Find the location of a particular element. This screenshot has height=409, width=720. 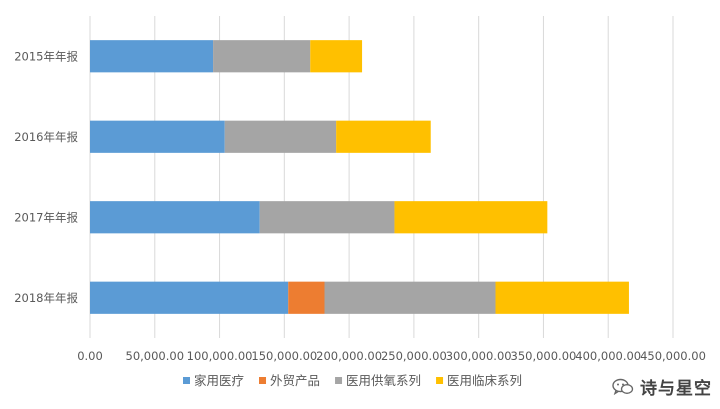

watermark: 诗与星空 is located at coordinates (662, 386).